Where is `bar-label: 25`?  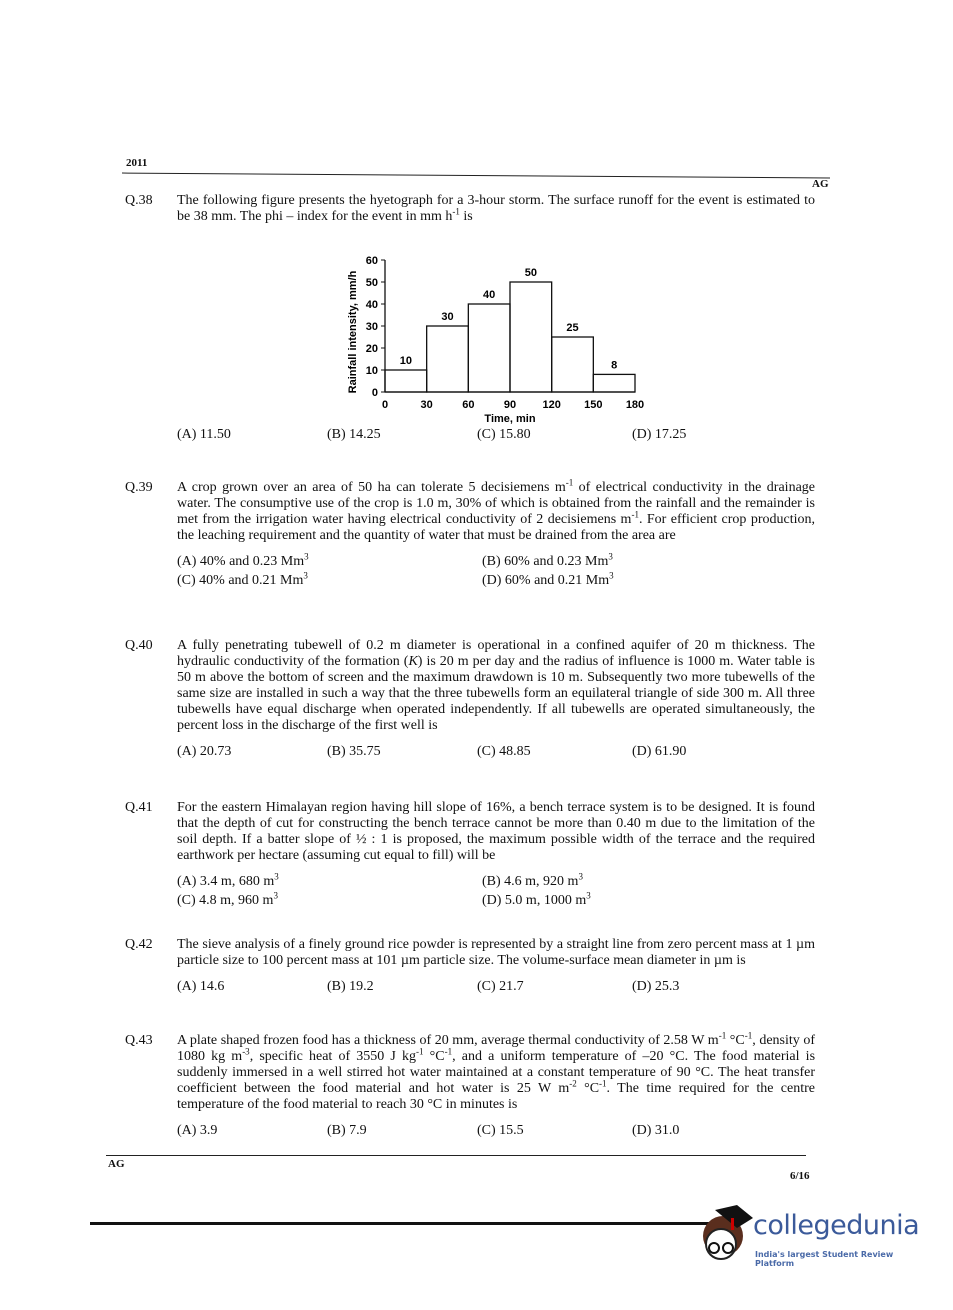 bar-label: 25 is located at coordinates (572, 328).